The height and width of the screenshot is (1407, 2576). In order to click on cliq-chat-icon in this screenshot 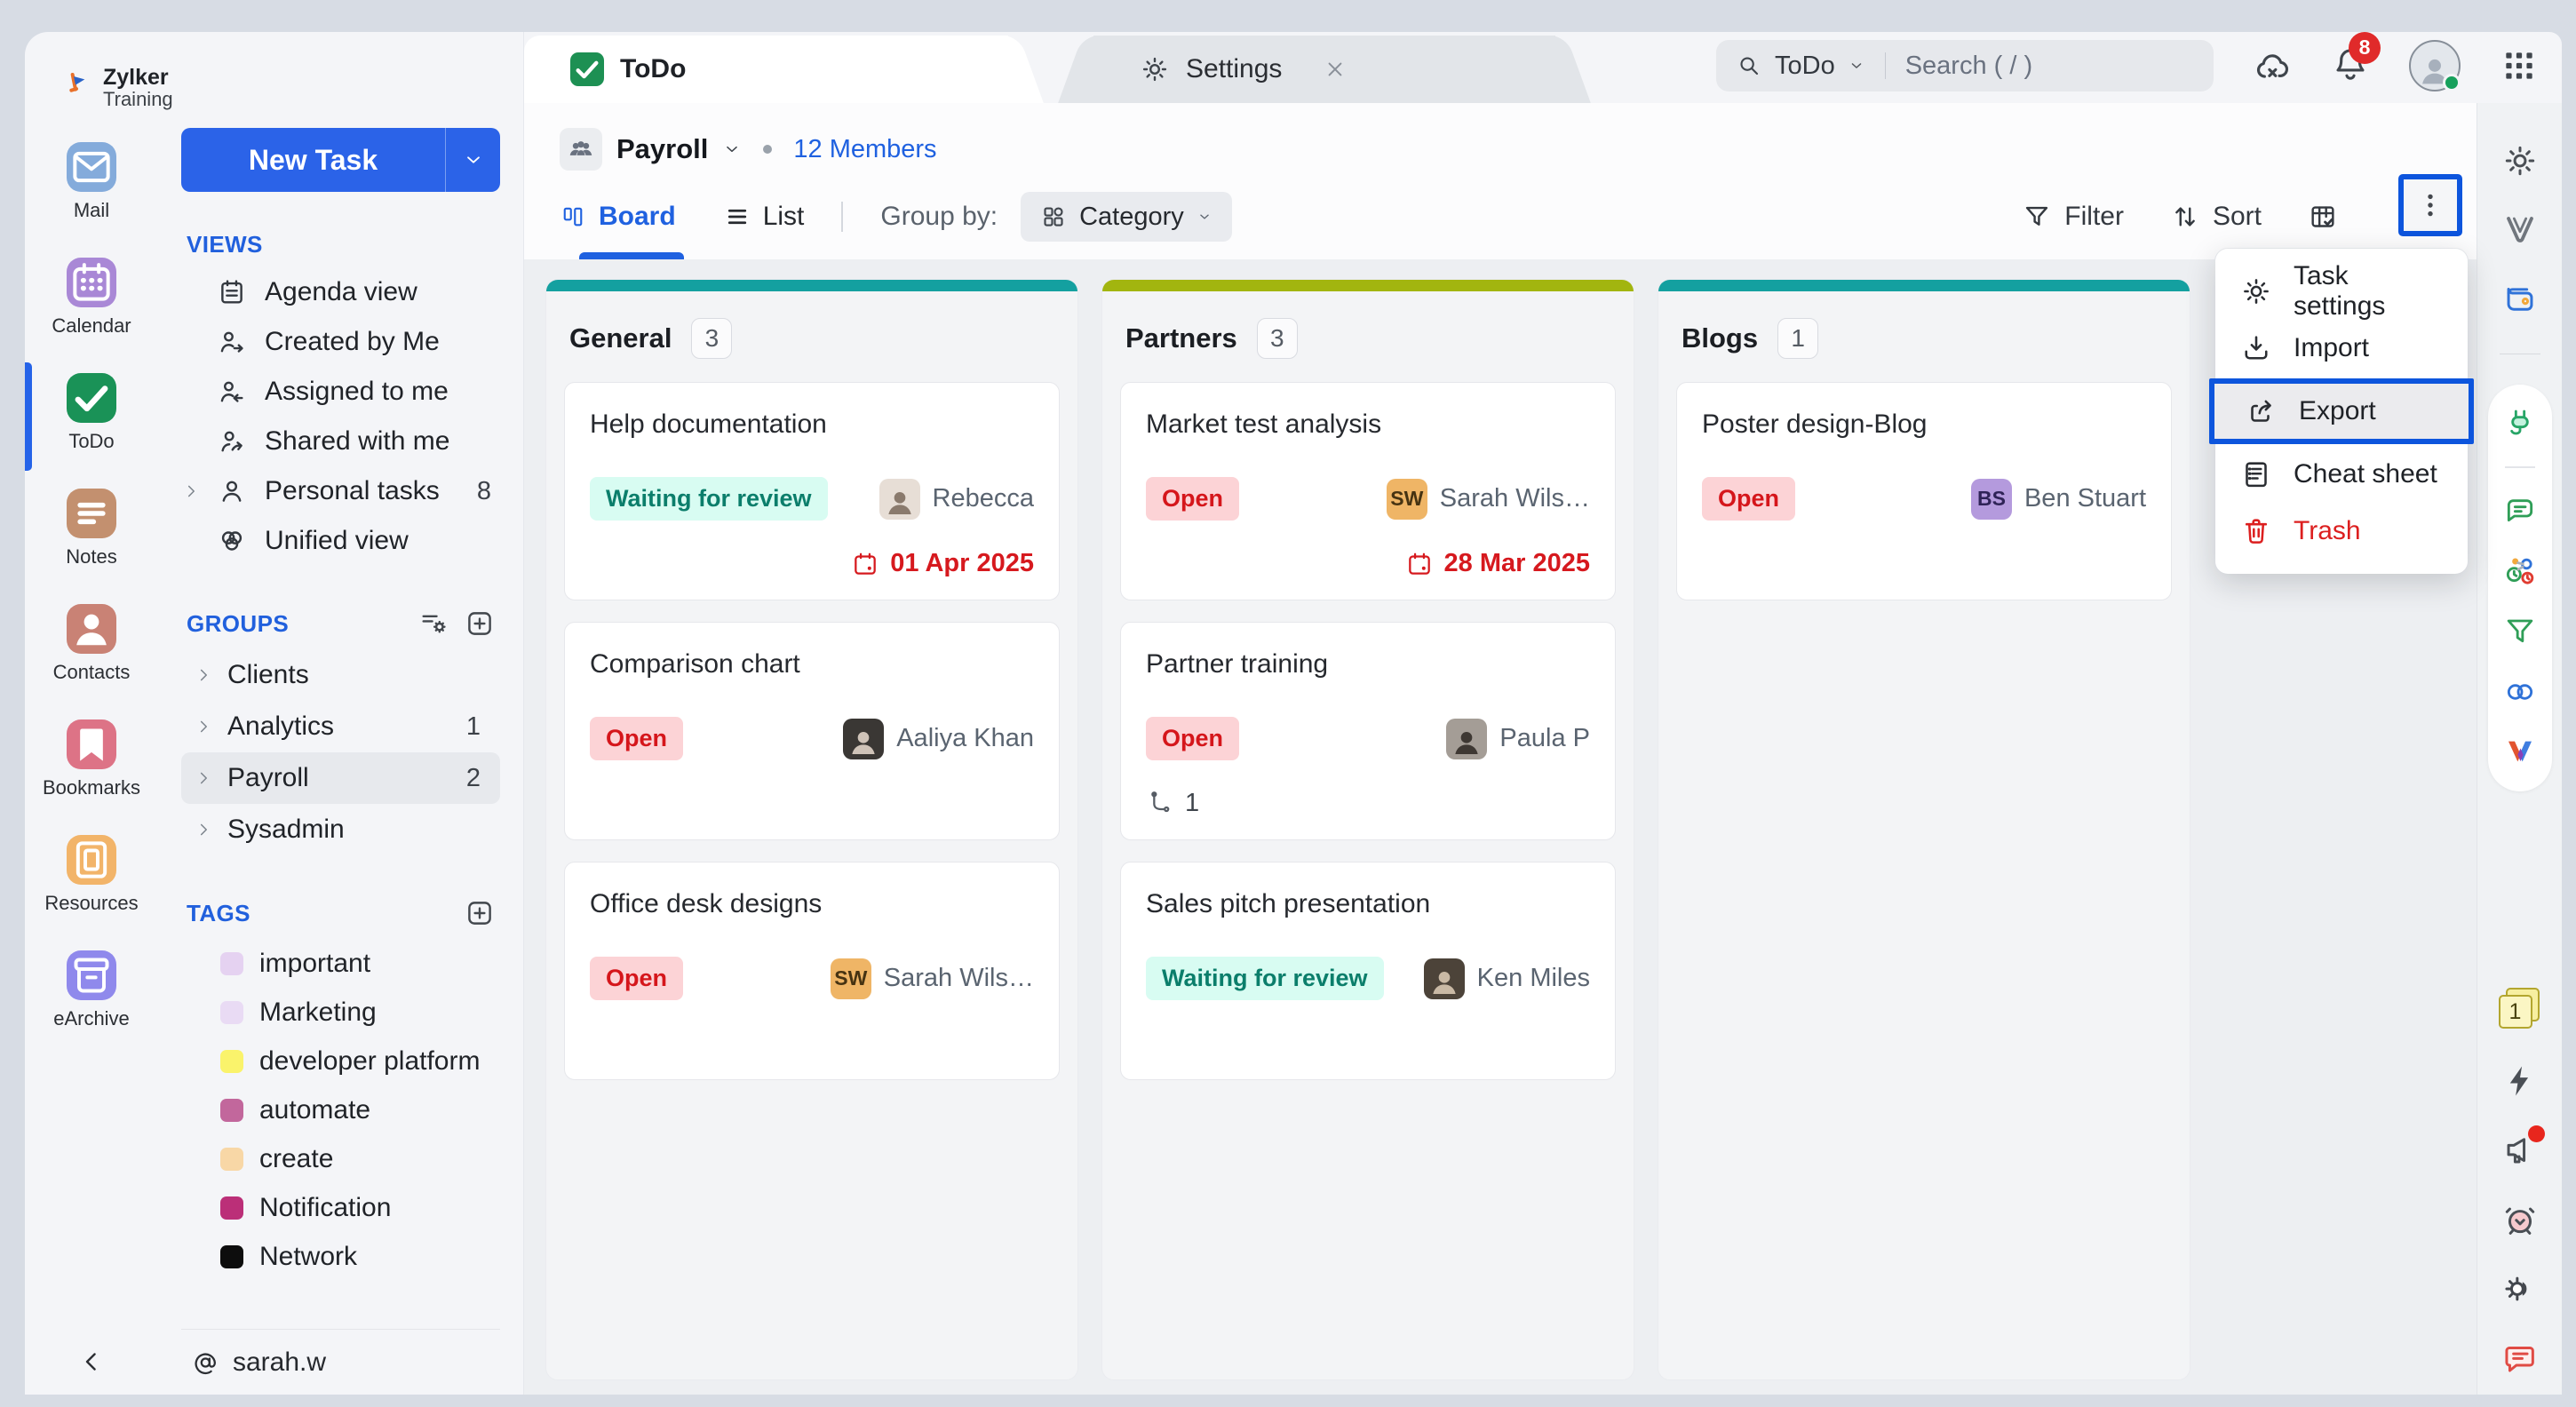, I will do `click(2520, 511)`.